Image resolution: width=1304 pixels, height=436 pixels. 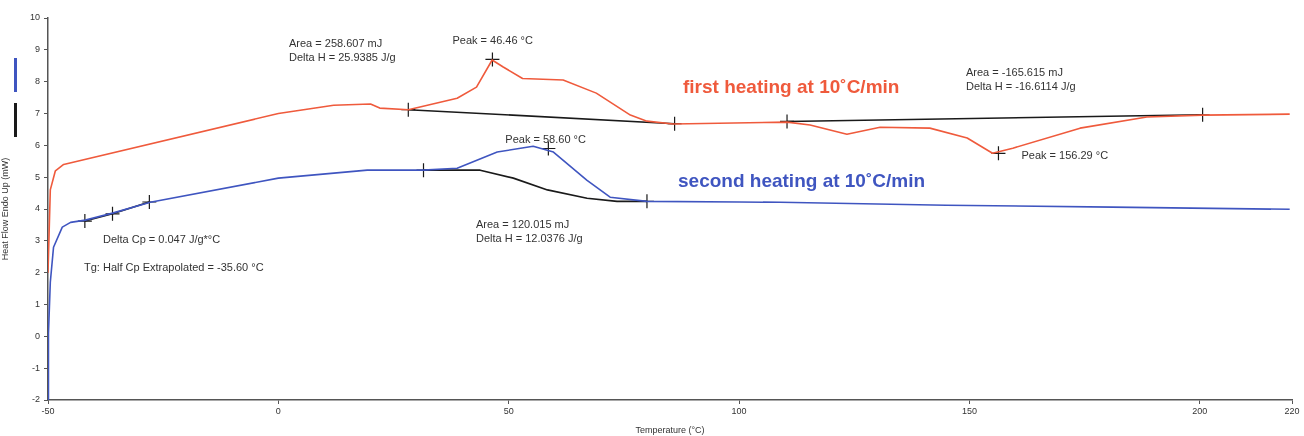 I want to click on y-tick-label: 5, so click(x=37, y=176).